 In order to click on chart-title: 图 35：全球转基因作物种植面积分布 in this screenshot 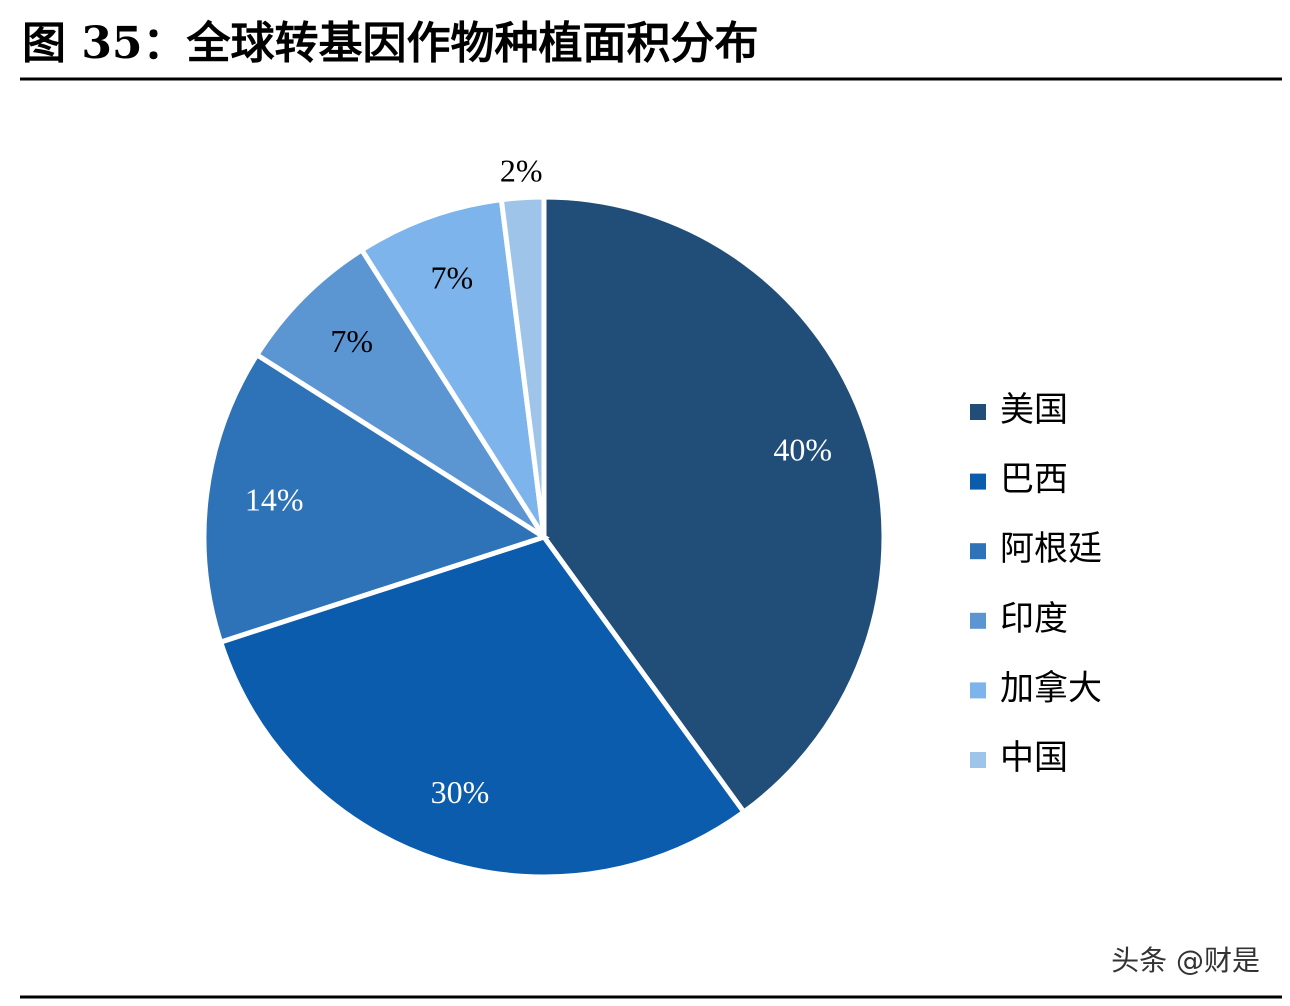, I will do `click(390, 43)`.